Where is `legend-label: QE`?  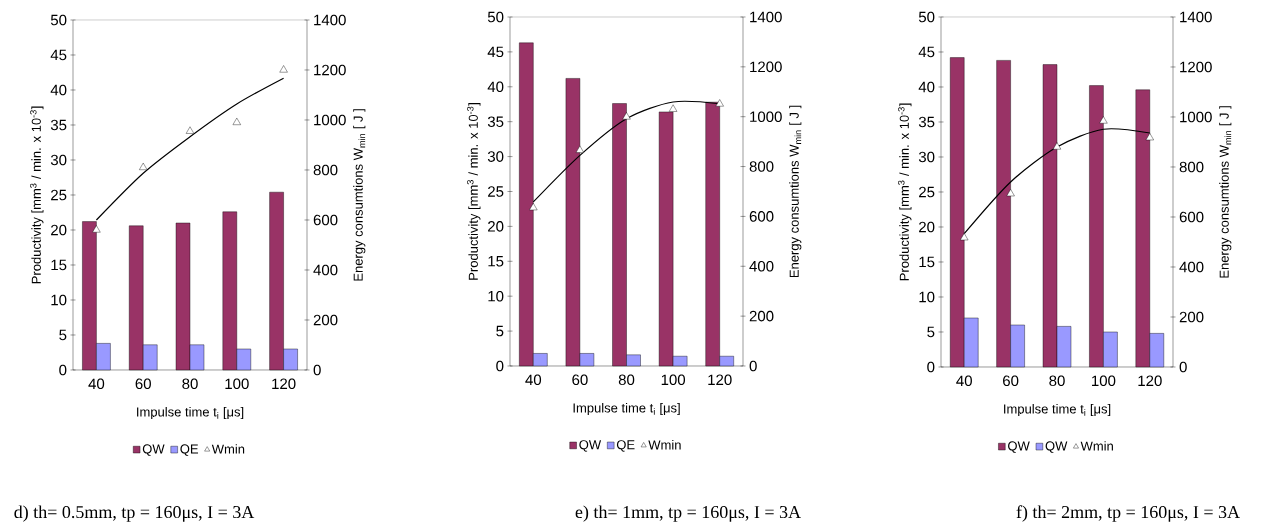
legend-label: QE is located at coordinates (625, 446).